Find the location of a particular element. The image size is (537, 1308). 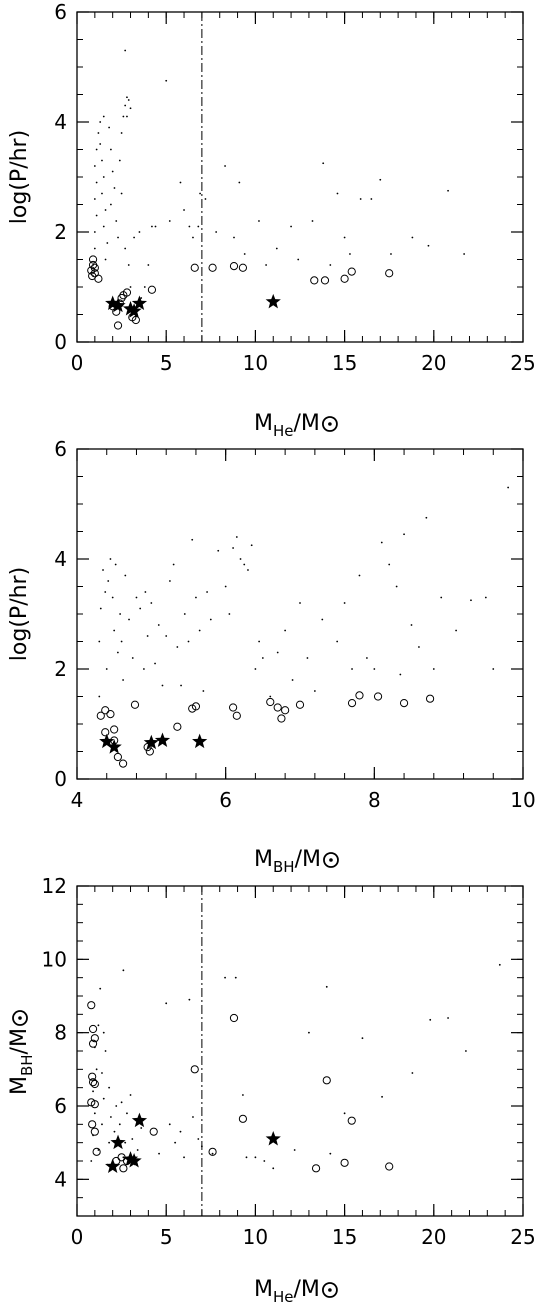

y-tick-label: 8 is located at coordinates (60, 1033).